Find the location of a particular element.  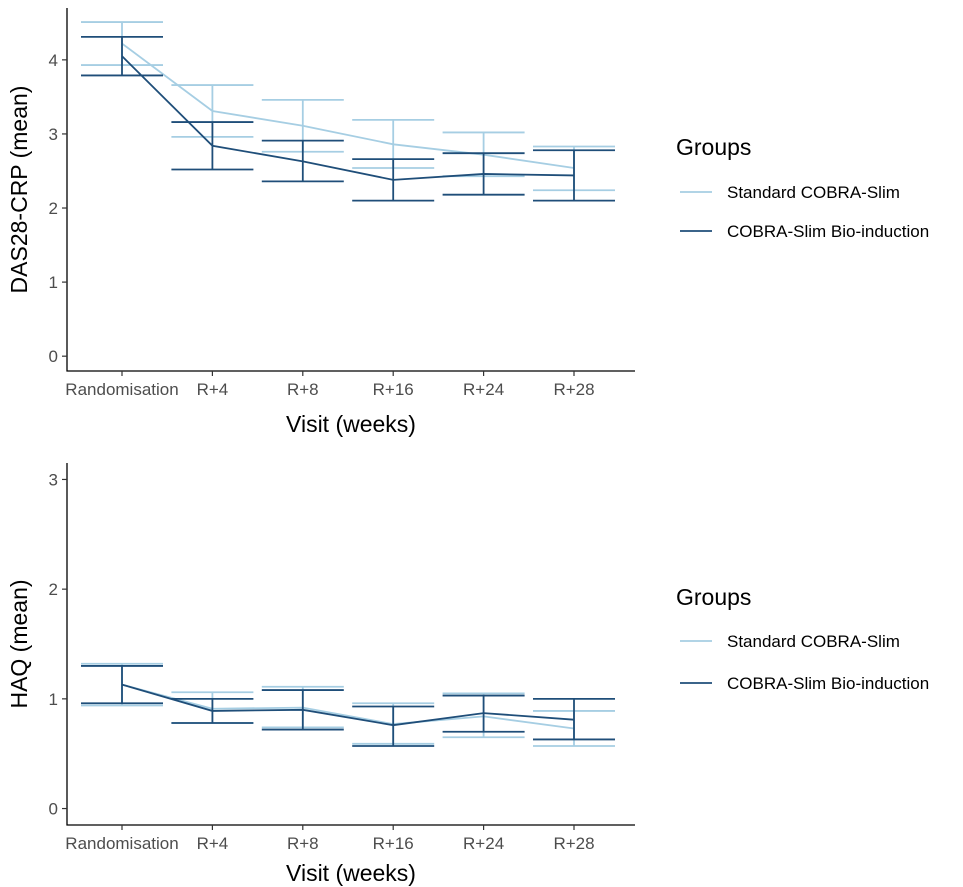

das28-x-tick-label: R+28 is located at coordinates (573, 389).